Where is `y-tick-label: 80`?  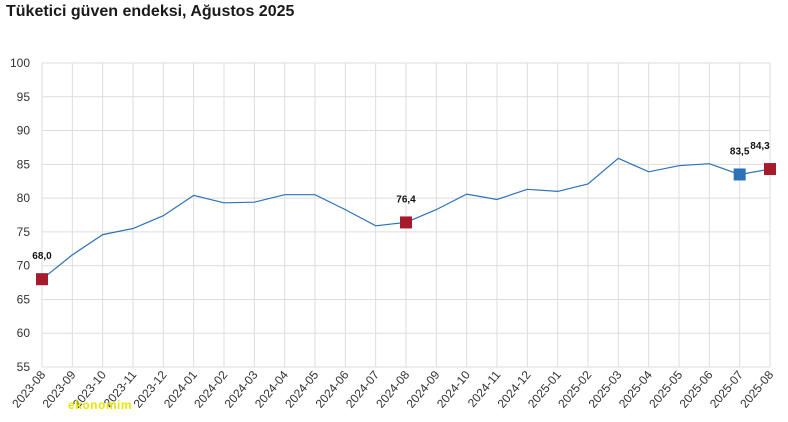 y-tick-label: 80 is located at coordinates (24, 198).